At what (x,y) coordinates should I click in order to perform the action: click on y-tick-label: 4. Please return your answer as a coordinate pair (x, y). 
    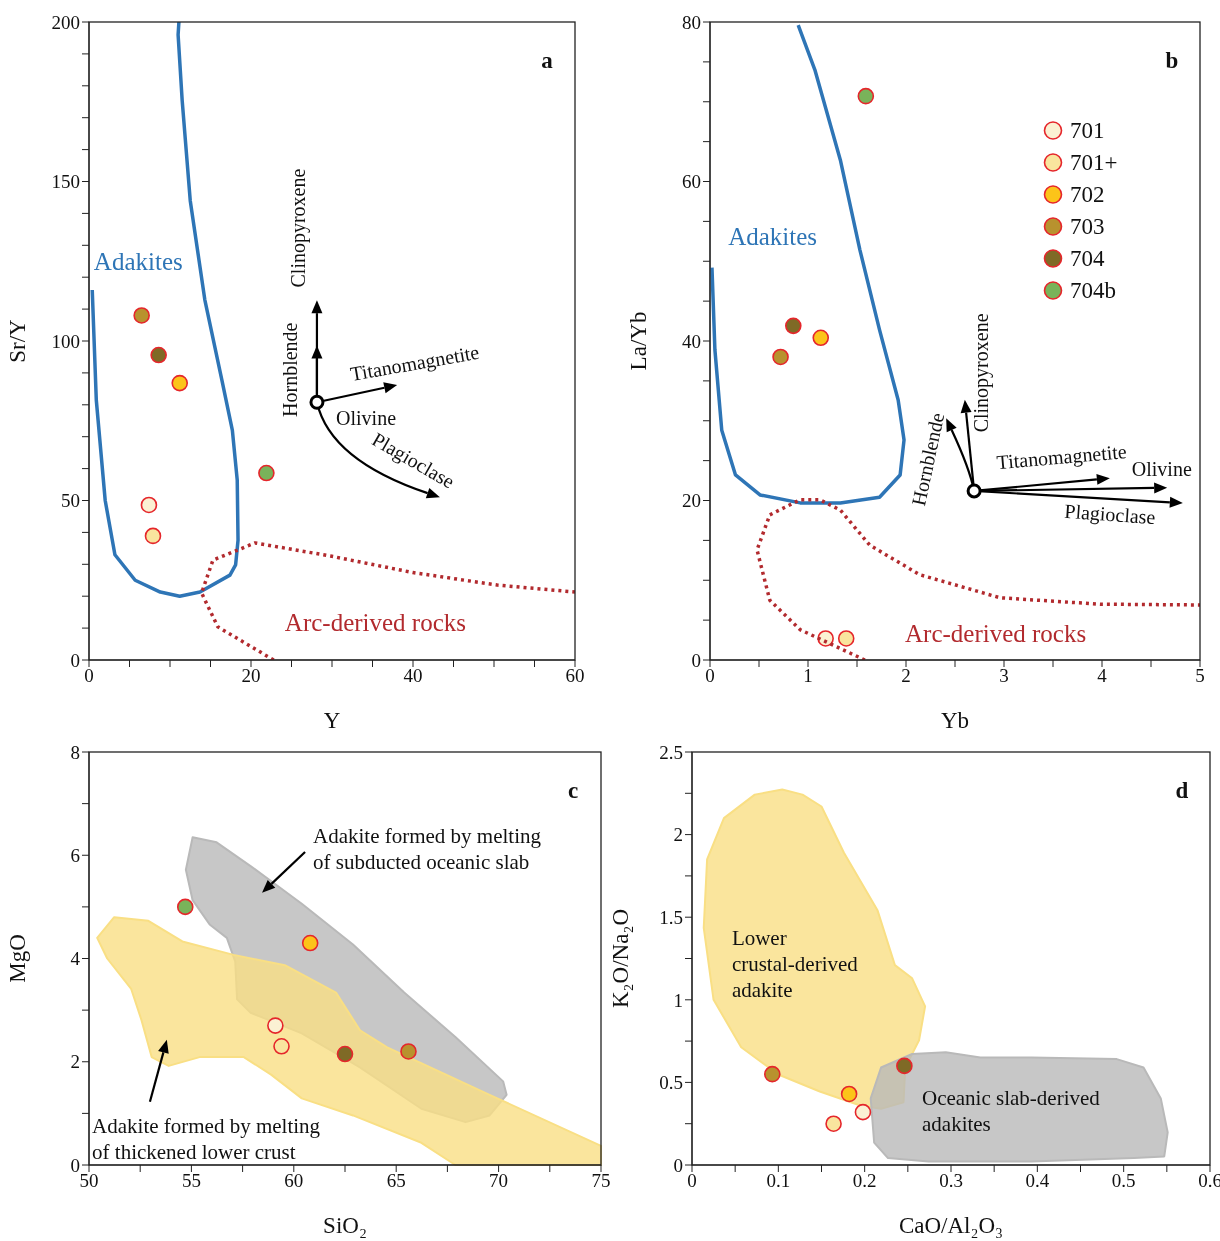
    Looking at the image, I should click on (75, 959).